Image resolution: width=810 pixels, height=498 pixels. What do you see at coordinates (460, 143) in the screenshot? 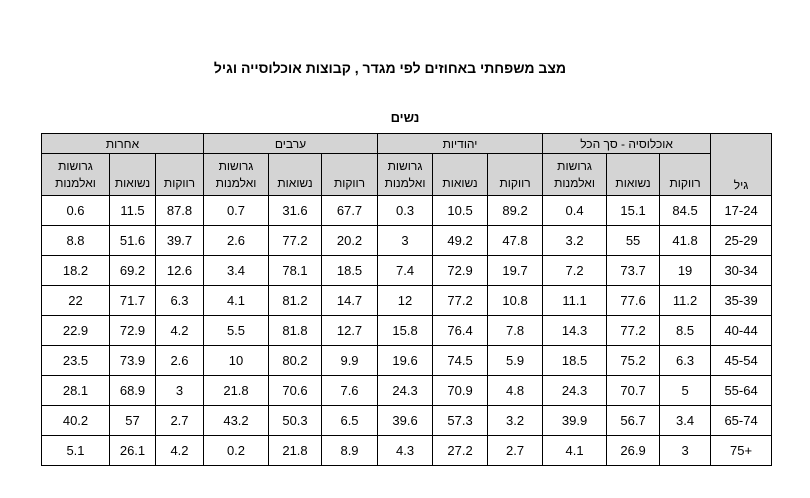
I see `group-header-jews: יהודיות` at bounding box center [460, 143].